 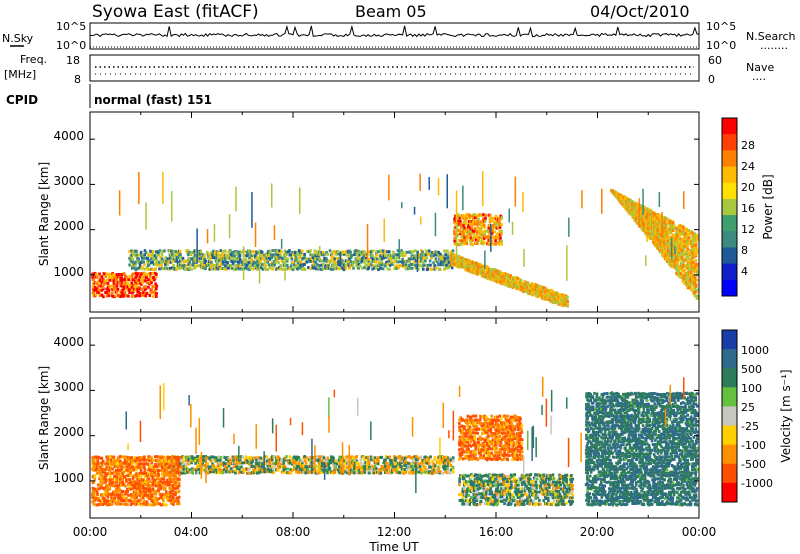 What do you see at coordinates (153, 100) in the screenshot?
I see `cpid-value: normal (fast) 151` at bounding box center [153, 100].